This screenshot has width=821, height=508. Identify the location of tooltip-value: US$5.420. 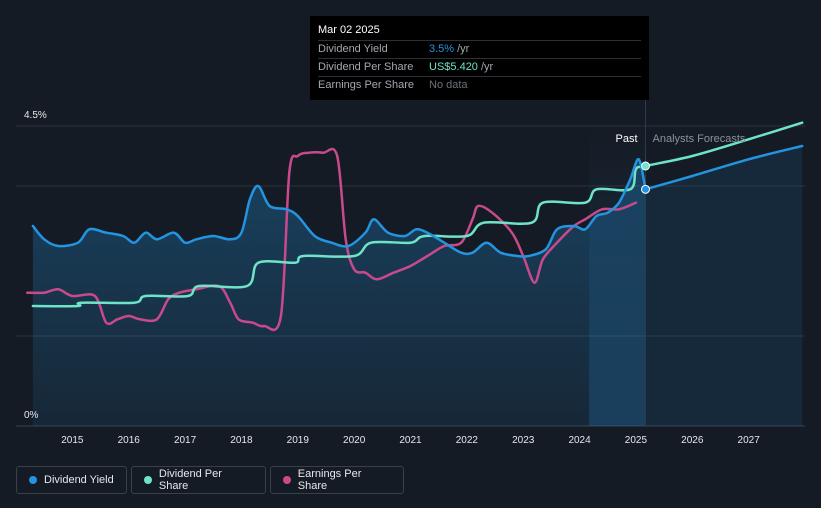
(453, 67).